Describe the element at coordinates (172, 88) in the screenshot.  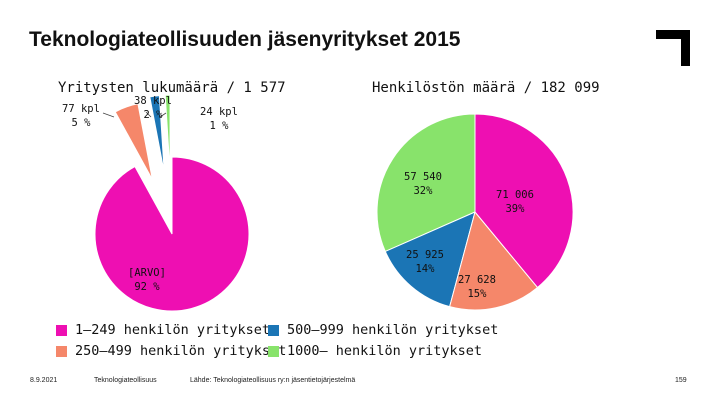
I see `chart1-title: Yritysten lukumäärä / 1 577` at that location.